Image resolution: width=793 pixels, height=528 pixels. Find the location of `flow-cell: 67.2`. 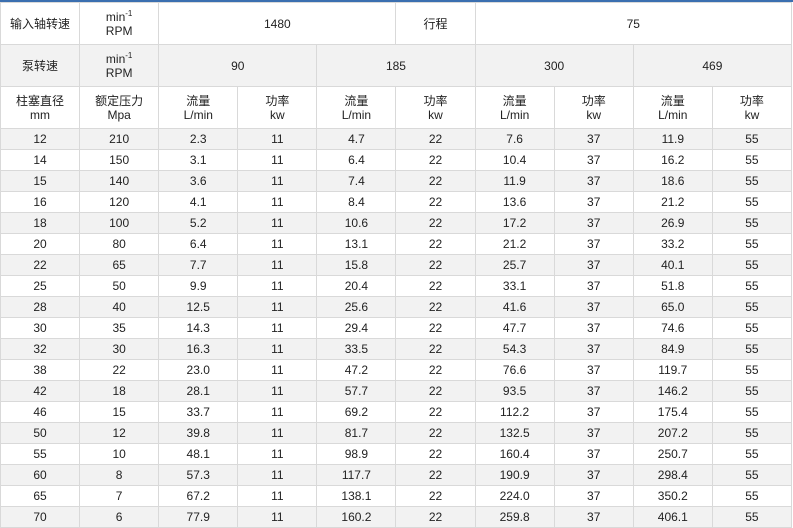

flow-cell: 67.2 is located at coordinates (198, 496).